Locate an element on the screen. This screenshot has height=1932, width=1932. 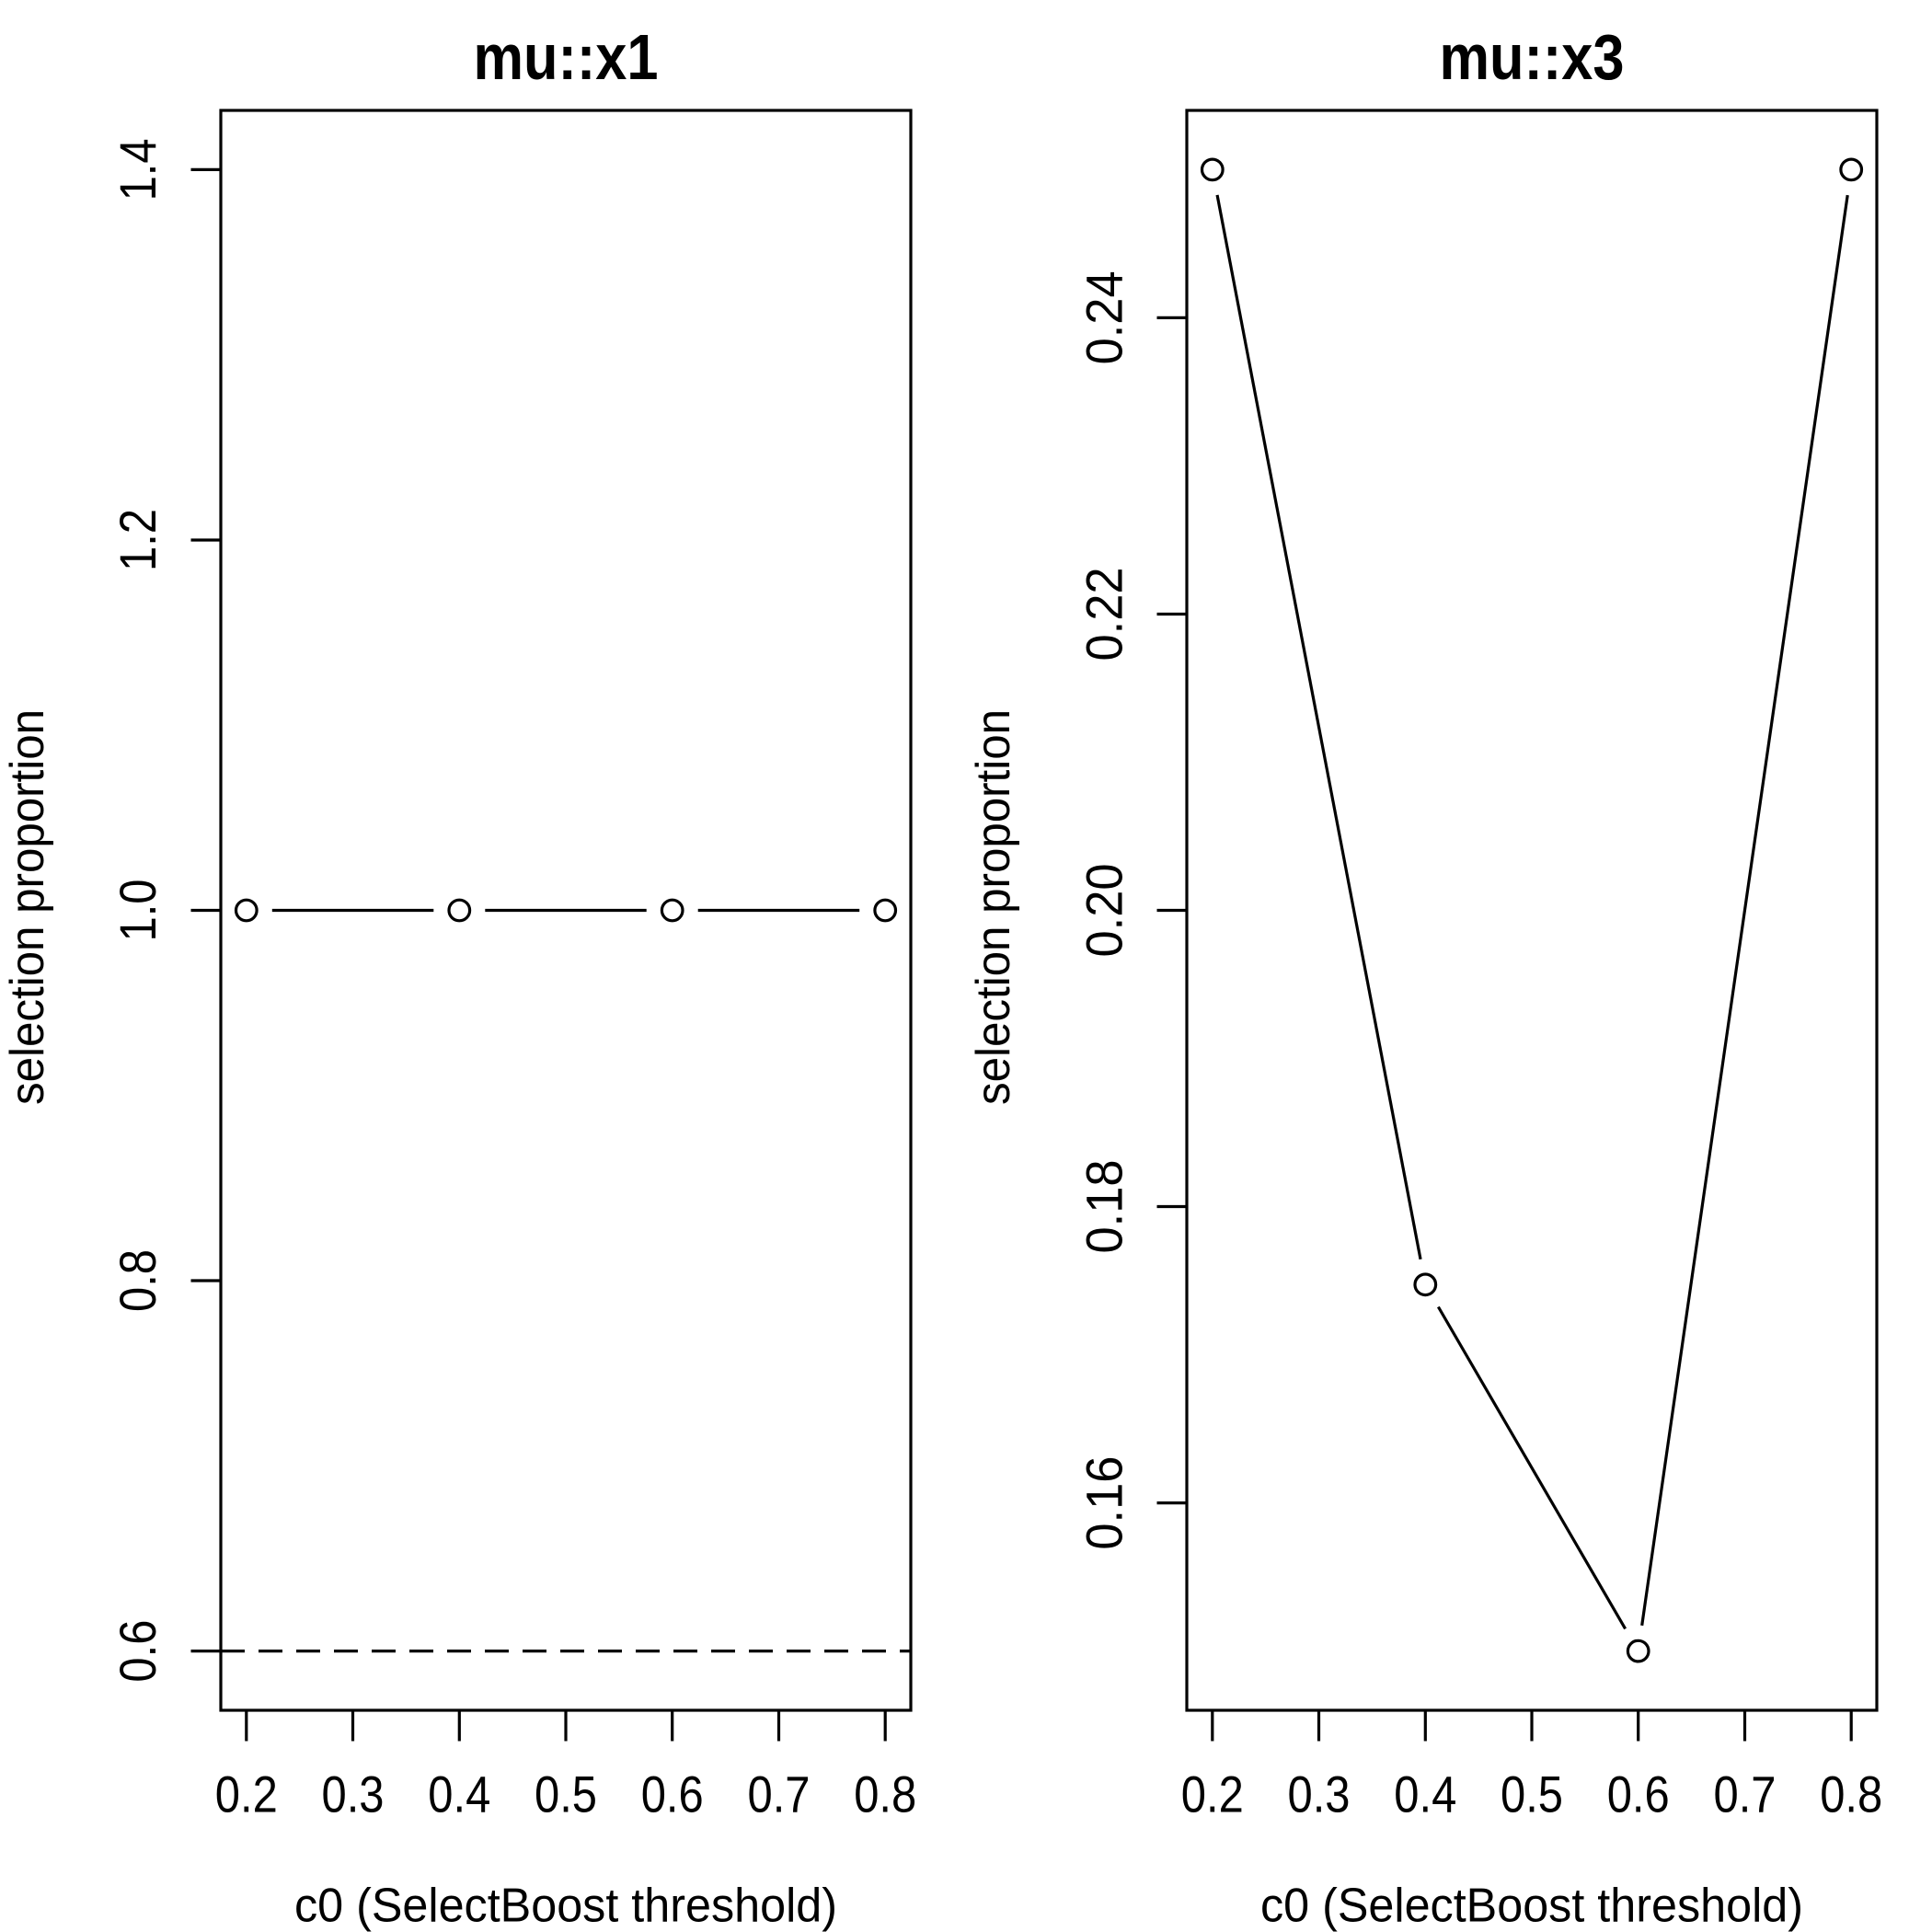
svg-text: 0.16 is located at coordinates (1104, 1503).